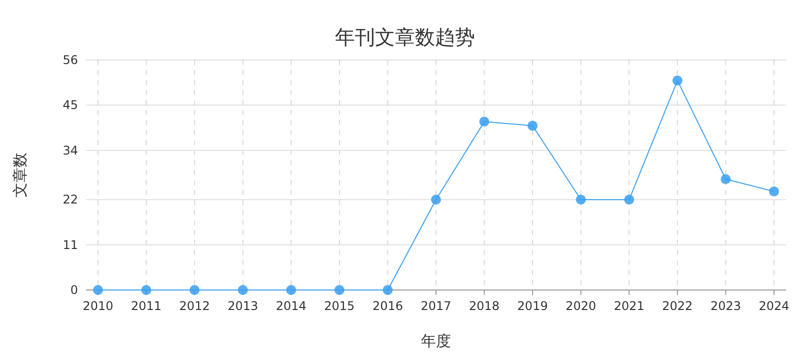 This screenshot has width=810, height=360. What do you see at coordinates (436, 341) in the screenshot?
I see `x-axis-title: 年度` at bounding box center [436, 341].